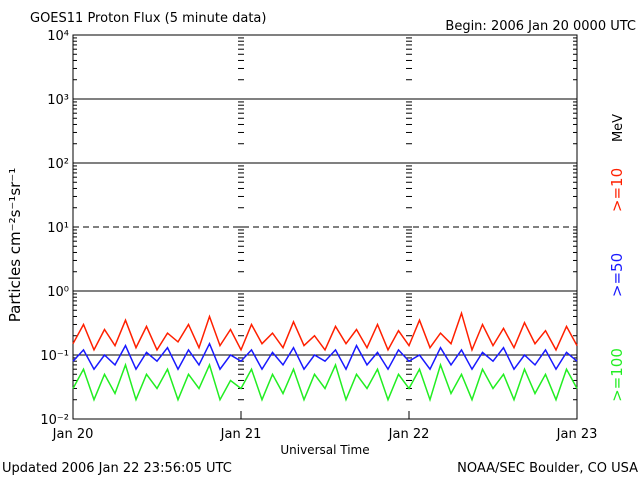  I want to click on legend-entry: >=100, so click(617, 375).